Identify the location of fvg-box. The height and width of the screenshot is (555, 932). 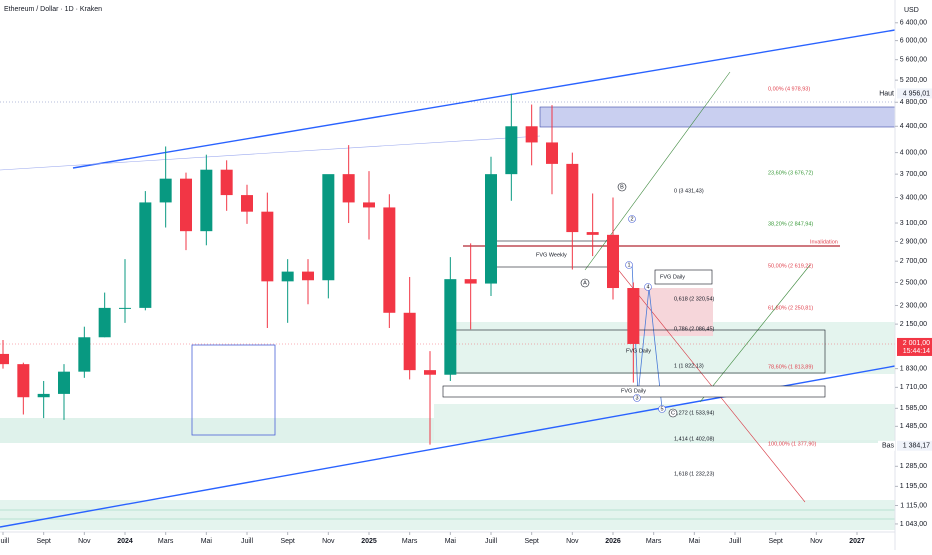
(683, 277).